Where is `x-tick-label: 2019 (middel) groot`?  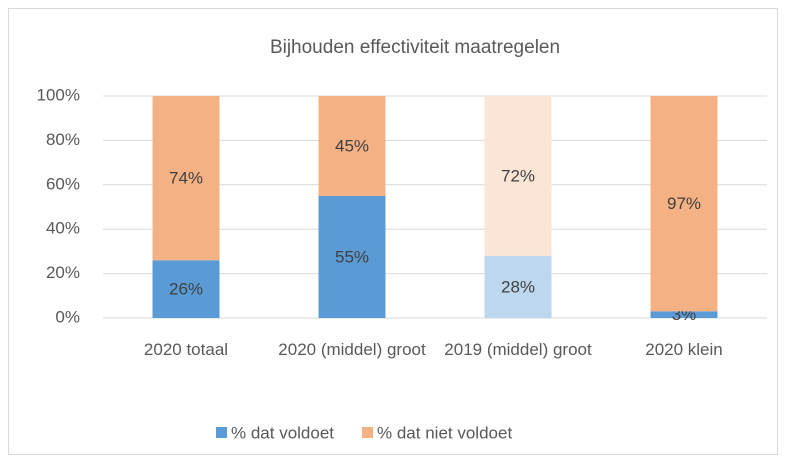 x-tick-label: 2019 (middel) groot is located at coordinates (518, 349).